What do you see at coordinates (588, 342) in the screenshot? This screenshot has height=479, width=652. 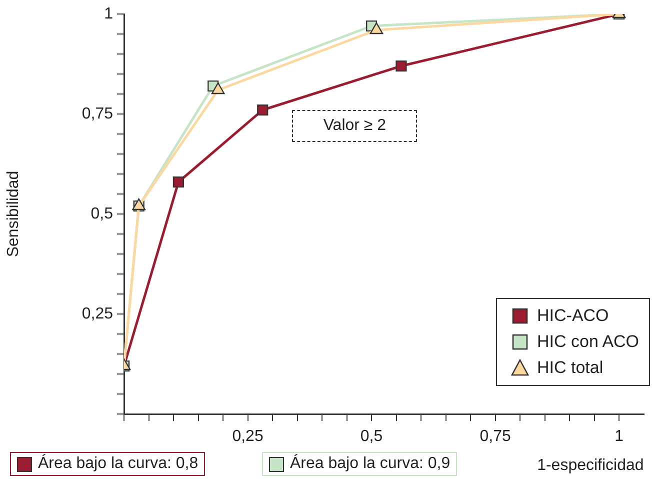 I see `legend-label: HIC con ACO` at bounding box center [588, 342].